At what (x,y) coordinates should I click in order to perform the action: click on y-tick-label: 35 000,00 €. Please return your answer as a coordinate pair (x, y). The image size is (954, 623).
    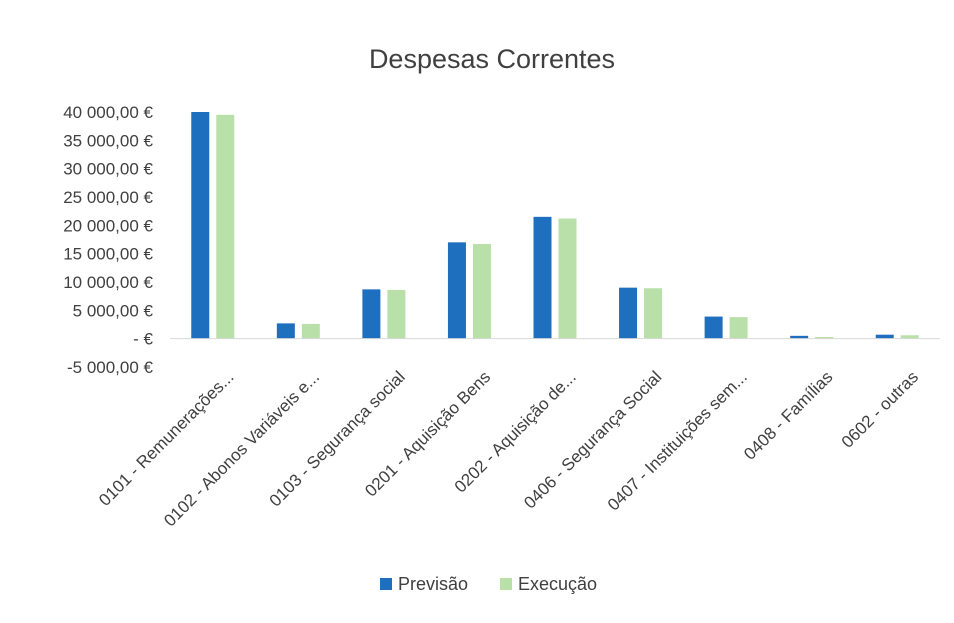
    Looking at the image, I should click on (108, 140).